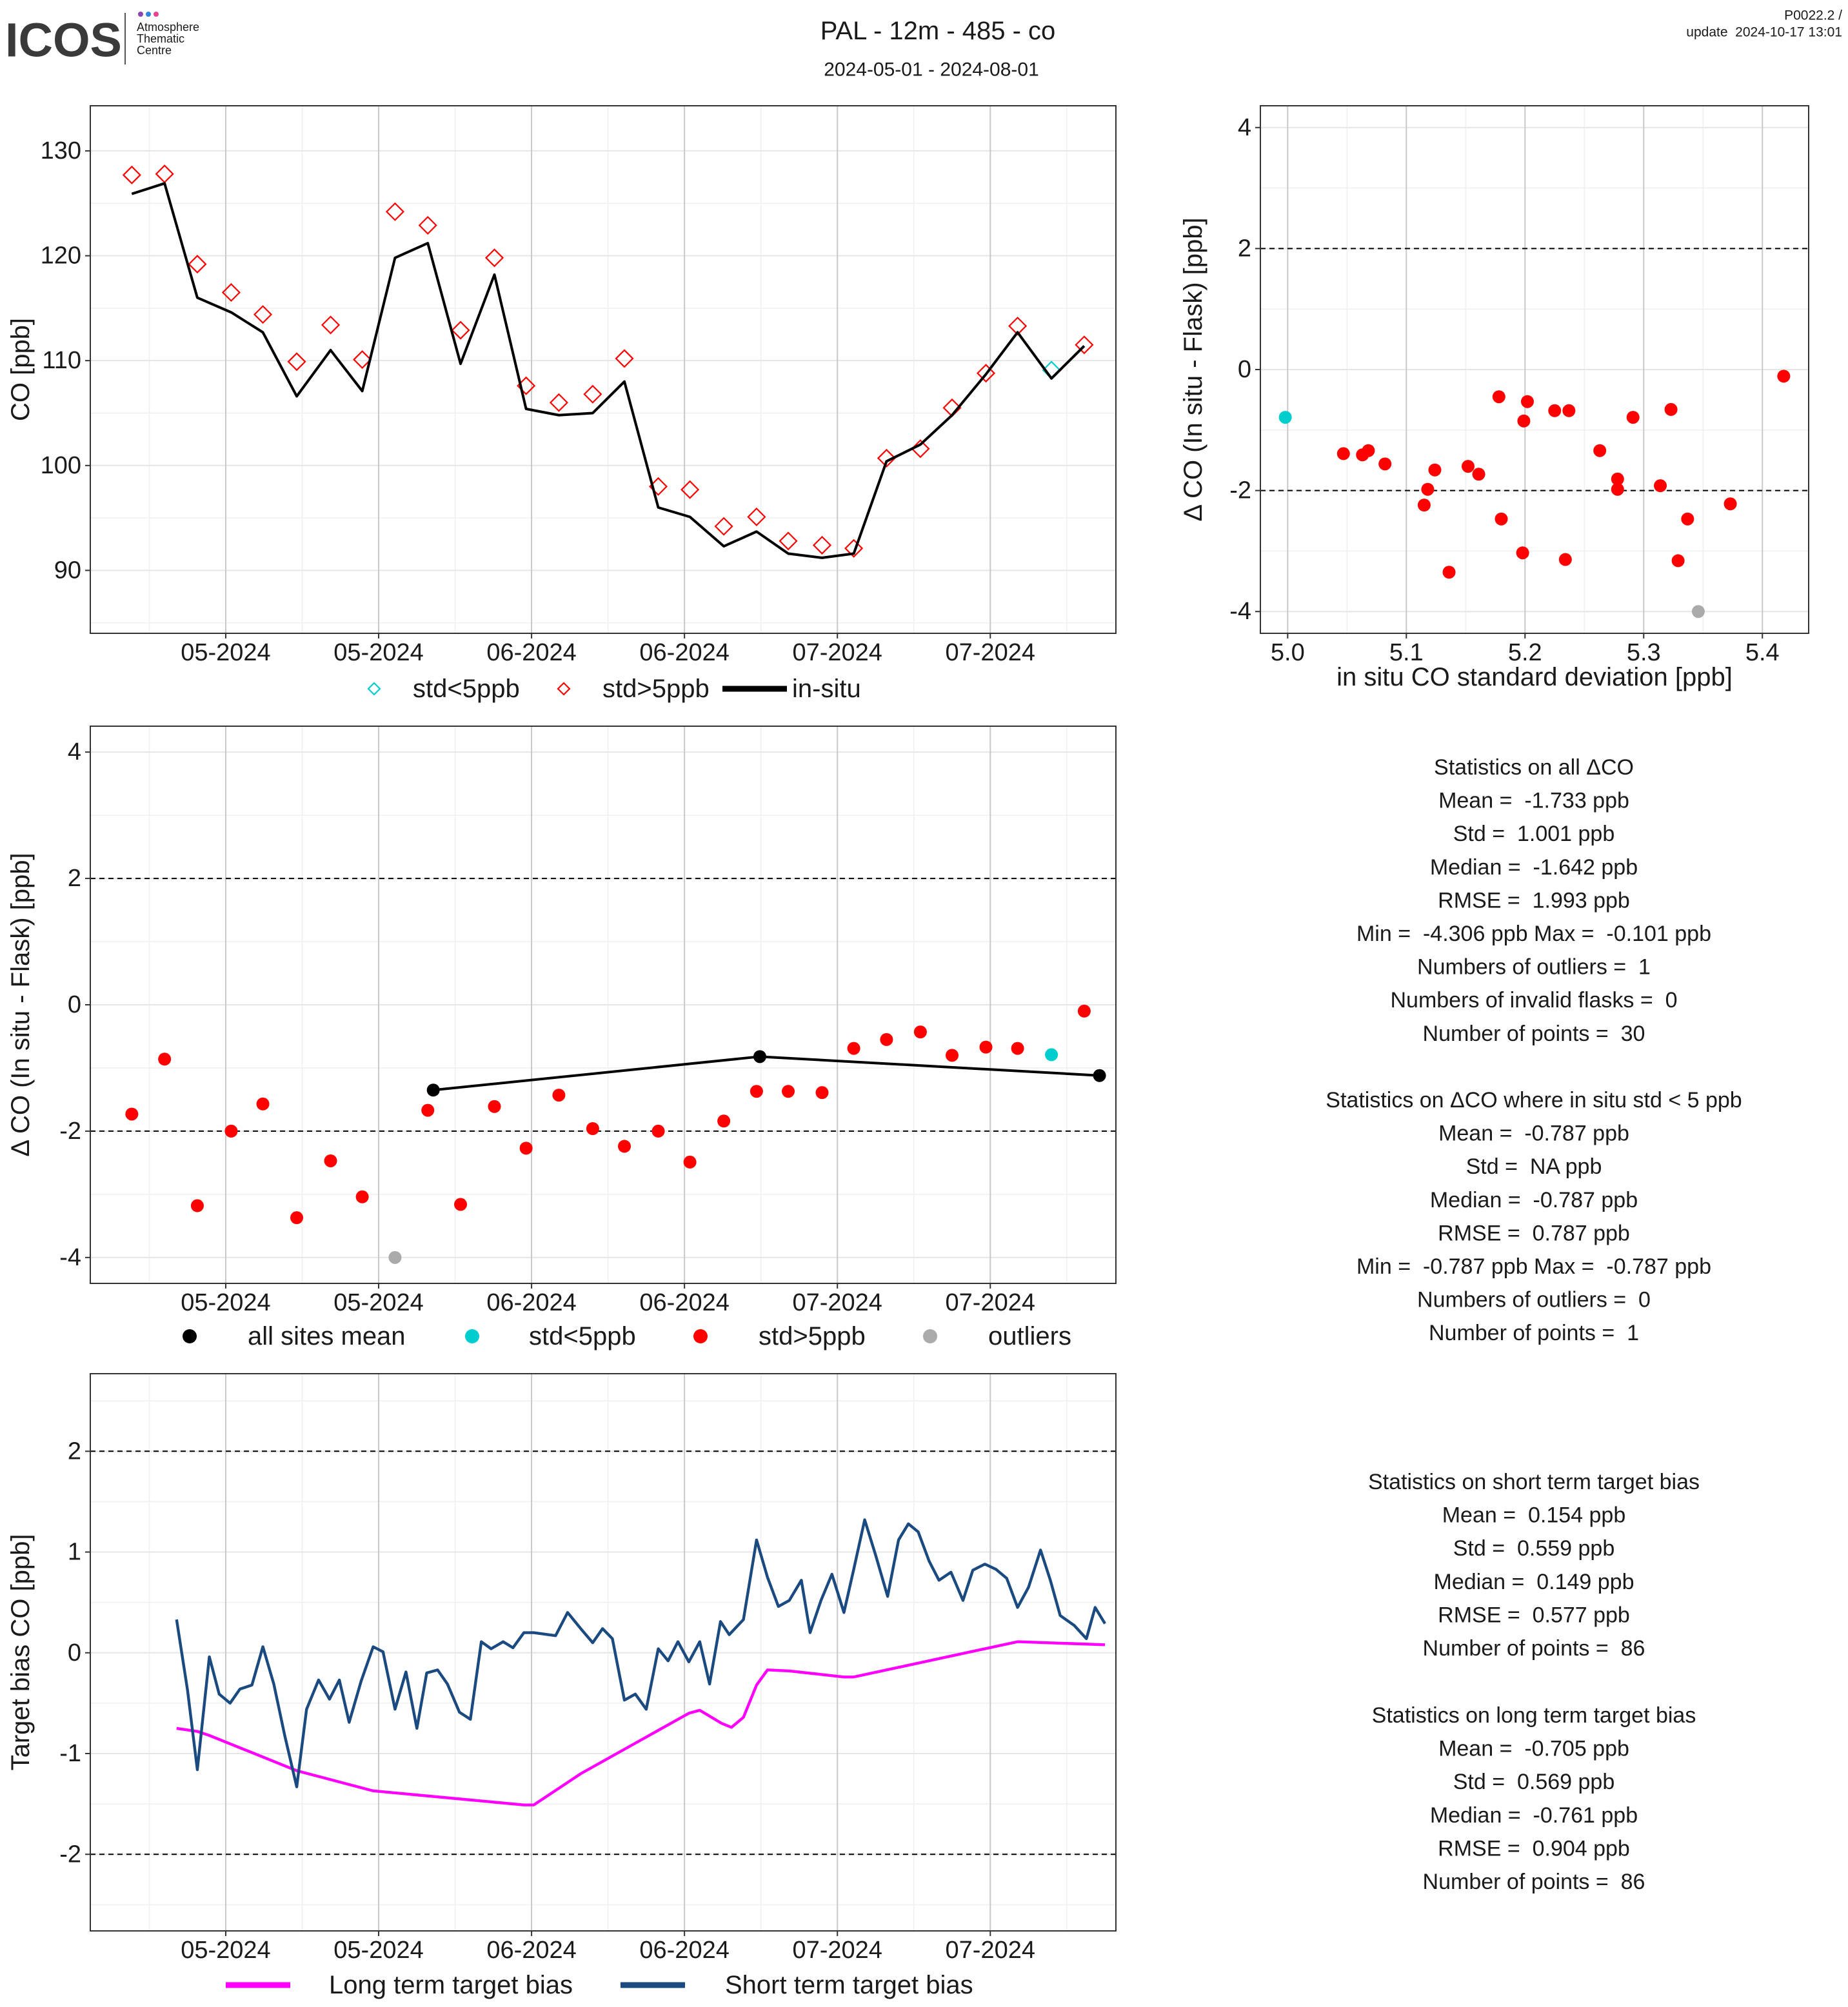 The height and width of the screenshot is (2007, 1848). I want to click on logo-dot, so click(148, 14).